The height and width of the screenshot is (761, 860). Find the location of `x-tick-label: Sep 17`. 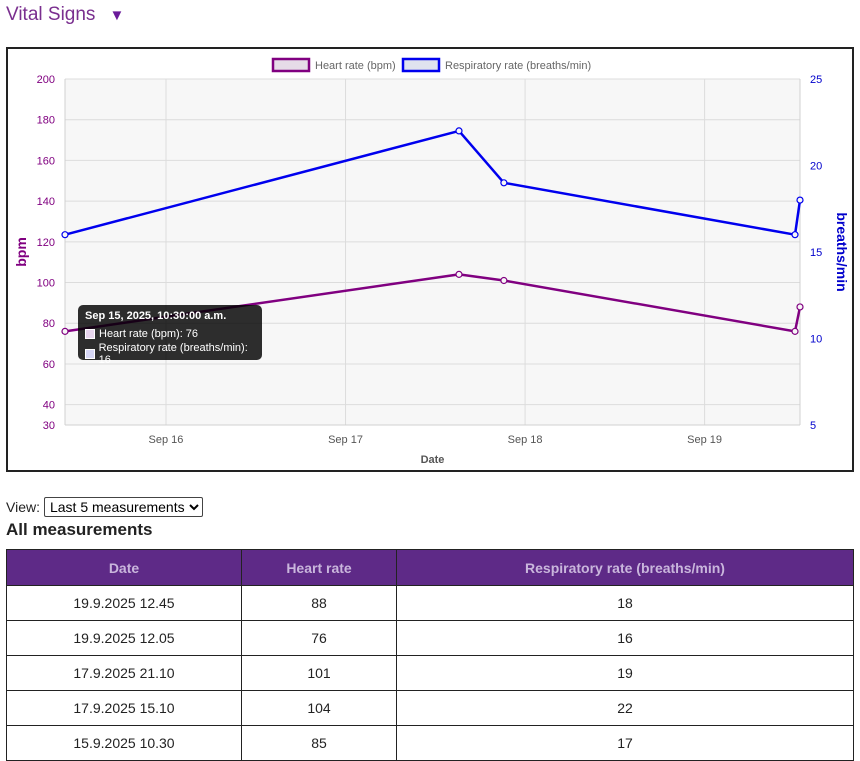

x-tick-label: Sep 17 is located at coordinates (345, 440).